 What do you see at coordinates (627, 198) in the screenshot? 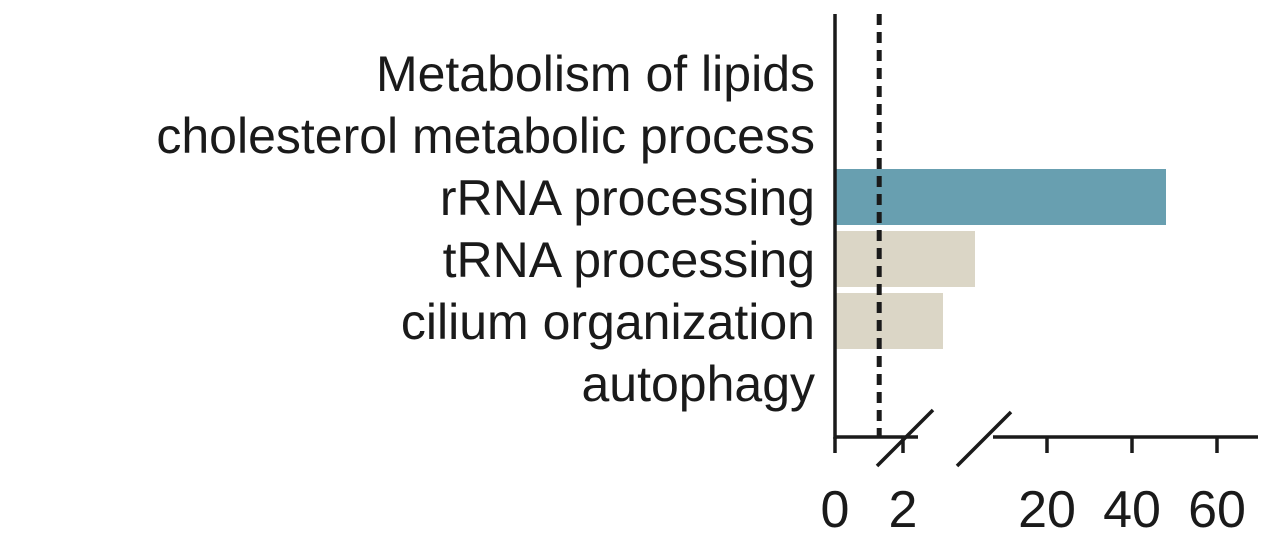
I see `category-label-rrna-processing: rRNA processing` at bounding box center [627, 198].